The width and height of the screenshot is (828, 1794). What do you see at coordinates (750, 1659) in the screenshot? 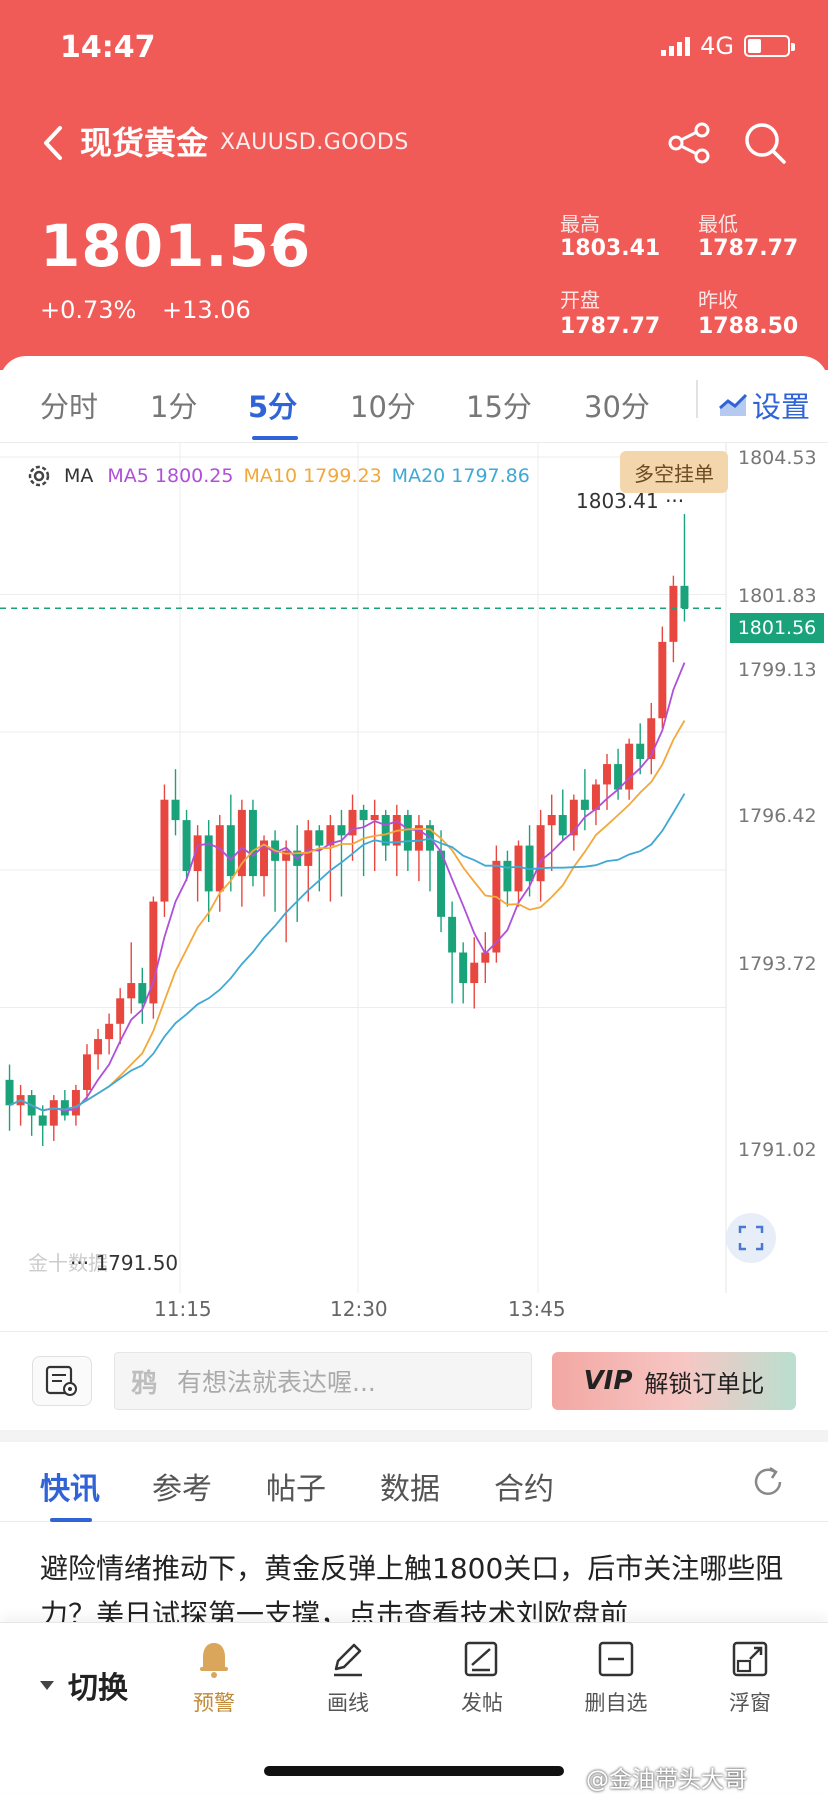
I see `float-window-icon` at bounding box center [750, 1659].